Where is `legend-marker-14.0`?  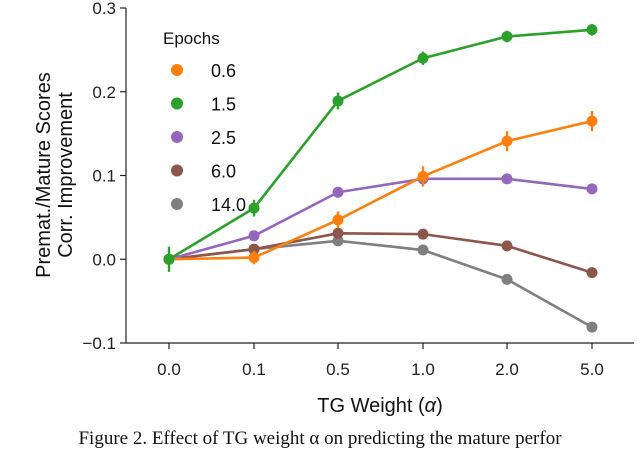 legend-marker-14.0 is located at coordinates (177, 204).